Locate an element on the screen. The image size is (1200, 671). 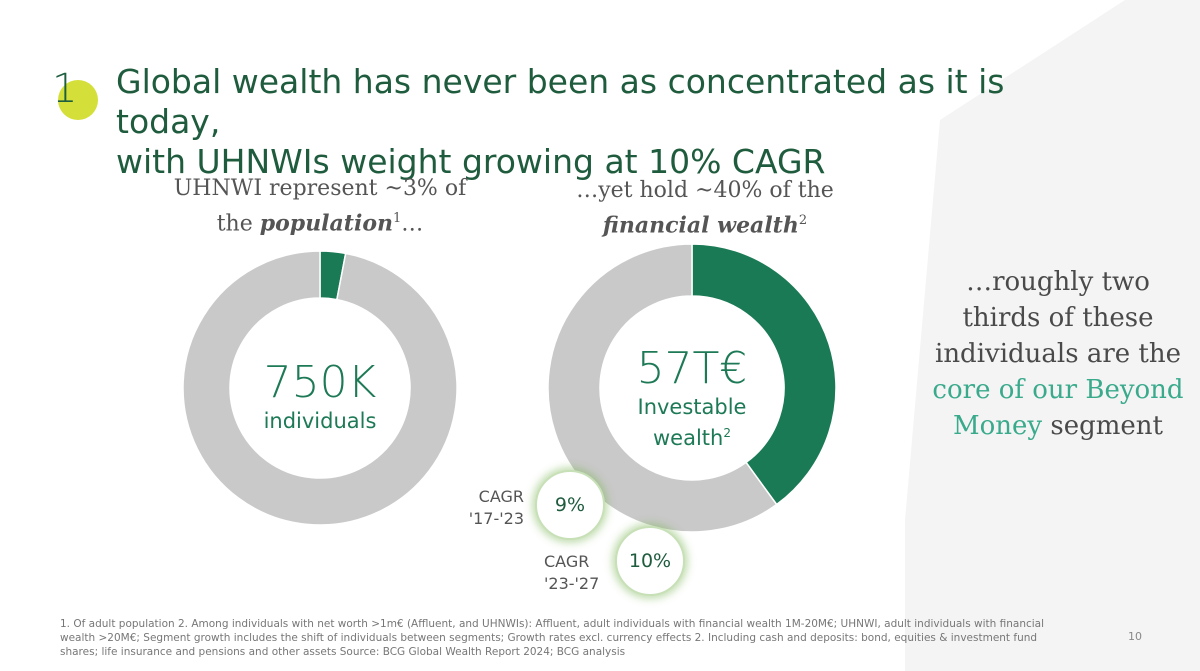
left-donut-label: individuals is located at coordinates (320, 421).